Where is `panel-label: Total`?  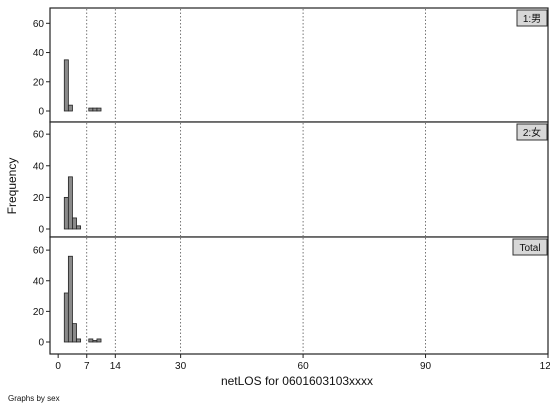 panel-label: Total is located at coordinates (529, 248).